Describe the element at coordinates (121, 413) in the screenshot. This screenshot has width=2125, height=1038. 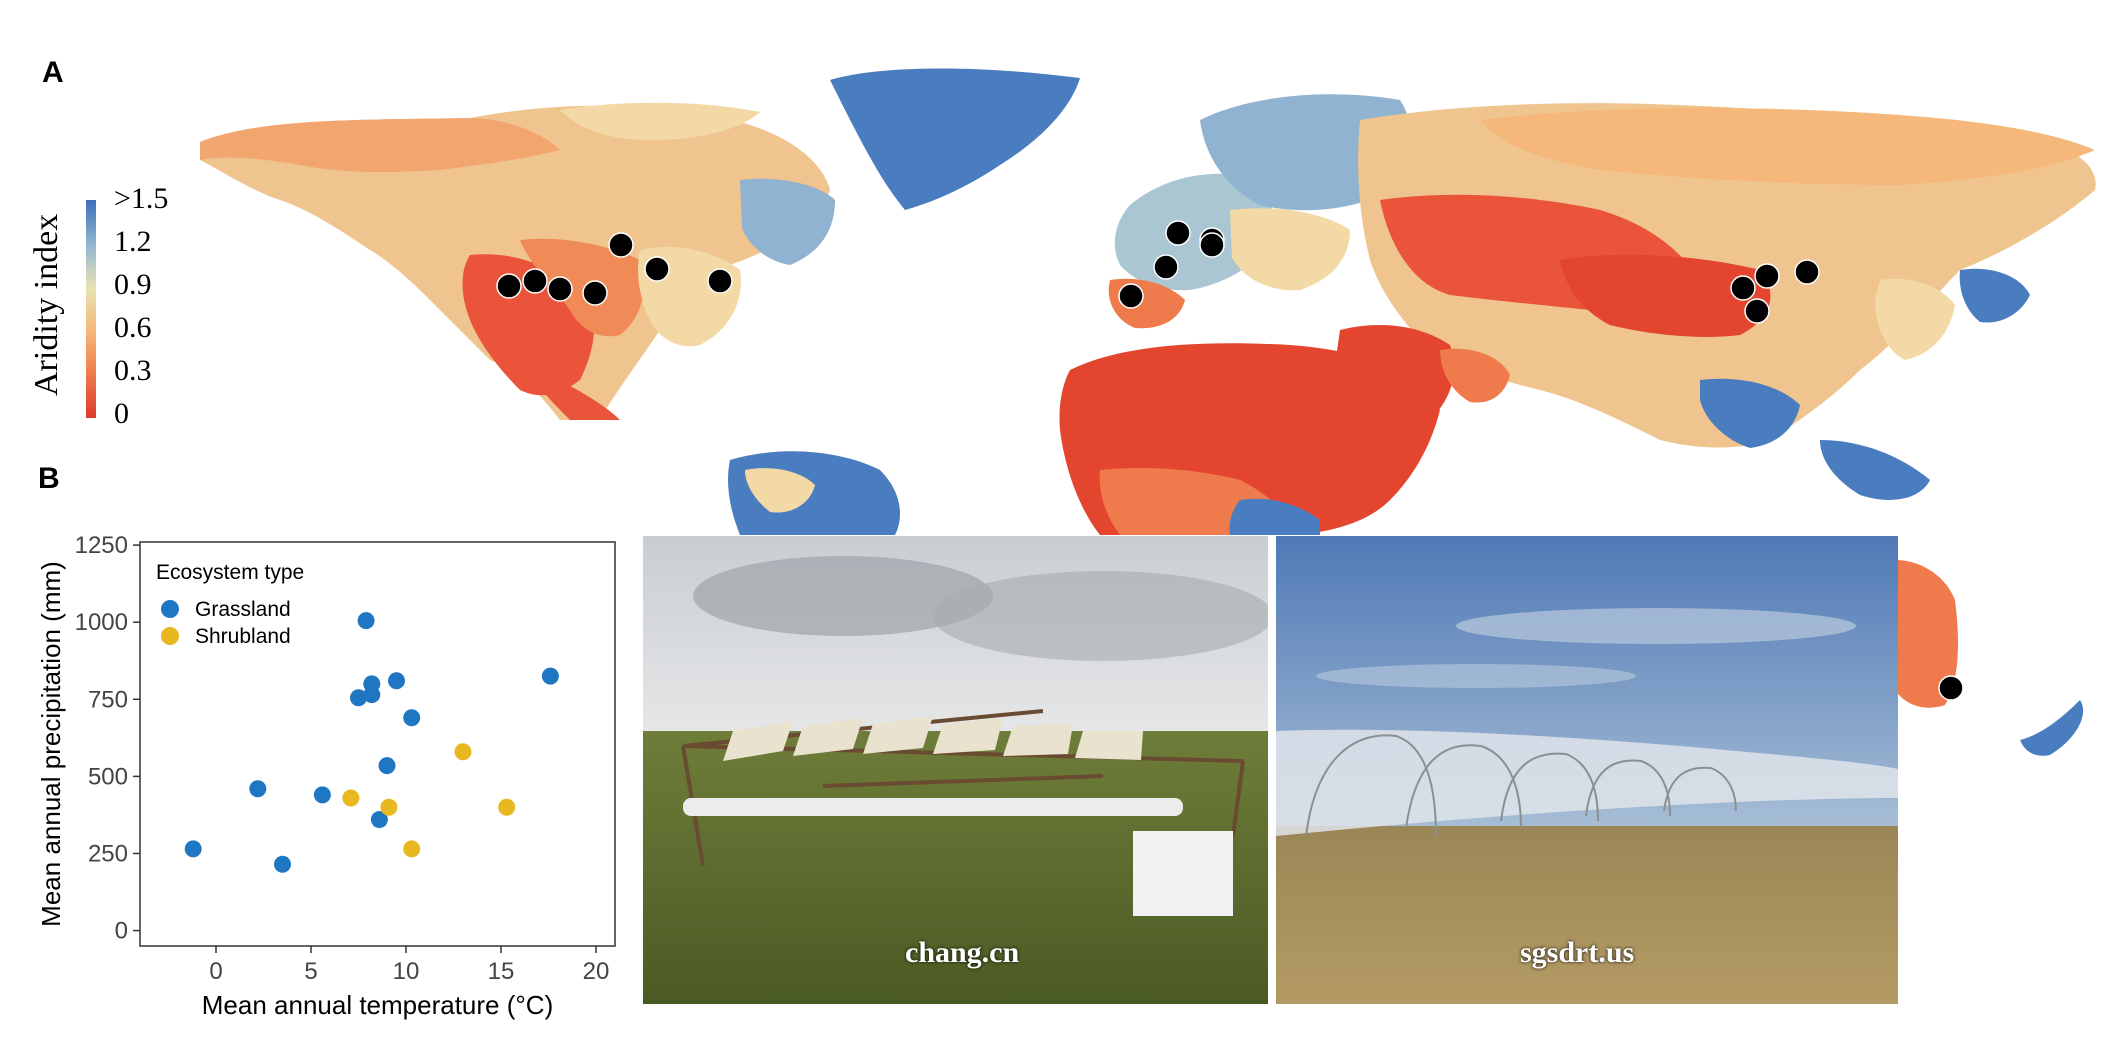
I see `legend-tick: 0` at that location.